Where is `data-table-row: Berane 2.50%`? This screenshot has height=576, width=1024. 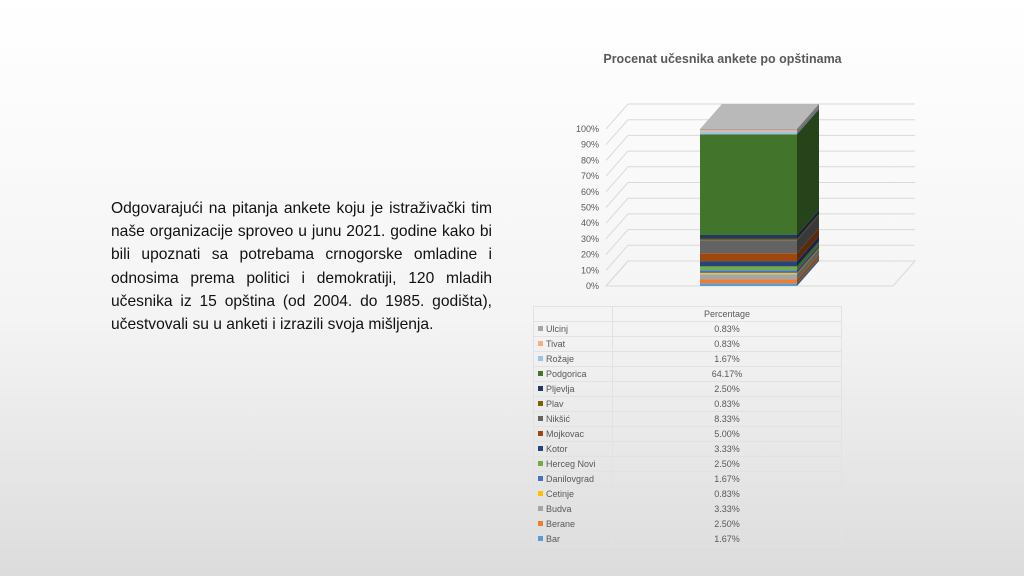 data-table-row: Berane 2.50% is located at coordinates (688, 524).